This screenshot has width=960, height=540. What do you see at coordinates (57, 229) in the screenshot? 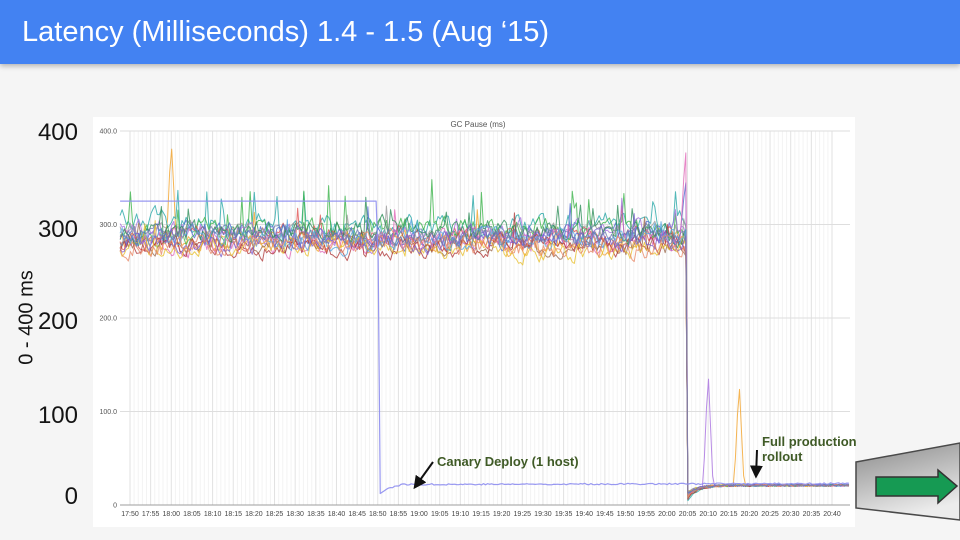
I see `scale-label-300: 300` at bounding box center [57, 229].